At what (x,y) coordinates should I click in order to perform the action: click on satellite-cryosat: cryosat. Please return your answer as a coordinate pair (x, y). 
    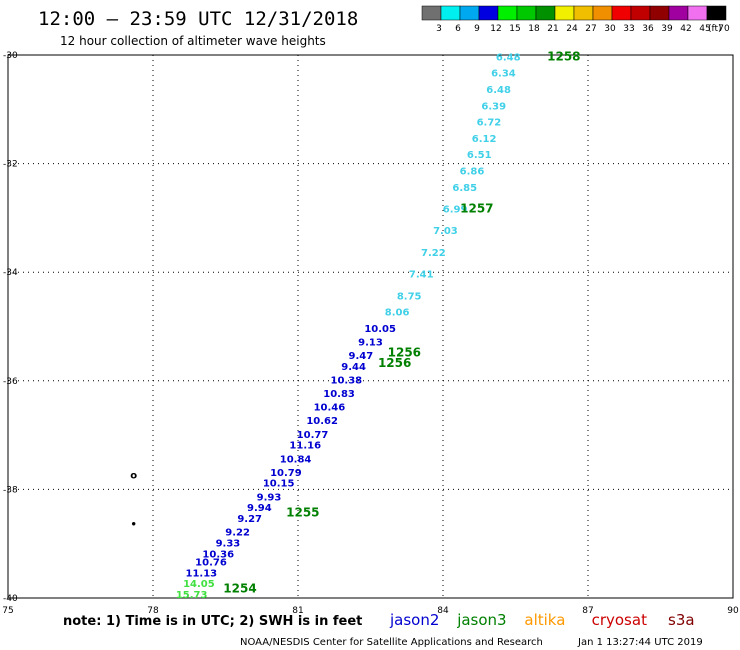
    Looking at the image, I should click on (619, 620).